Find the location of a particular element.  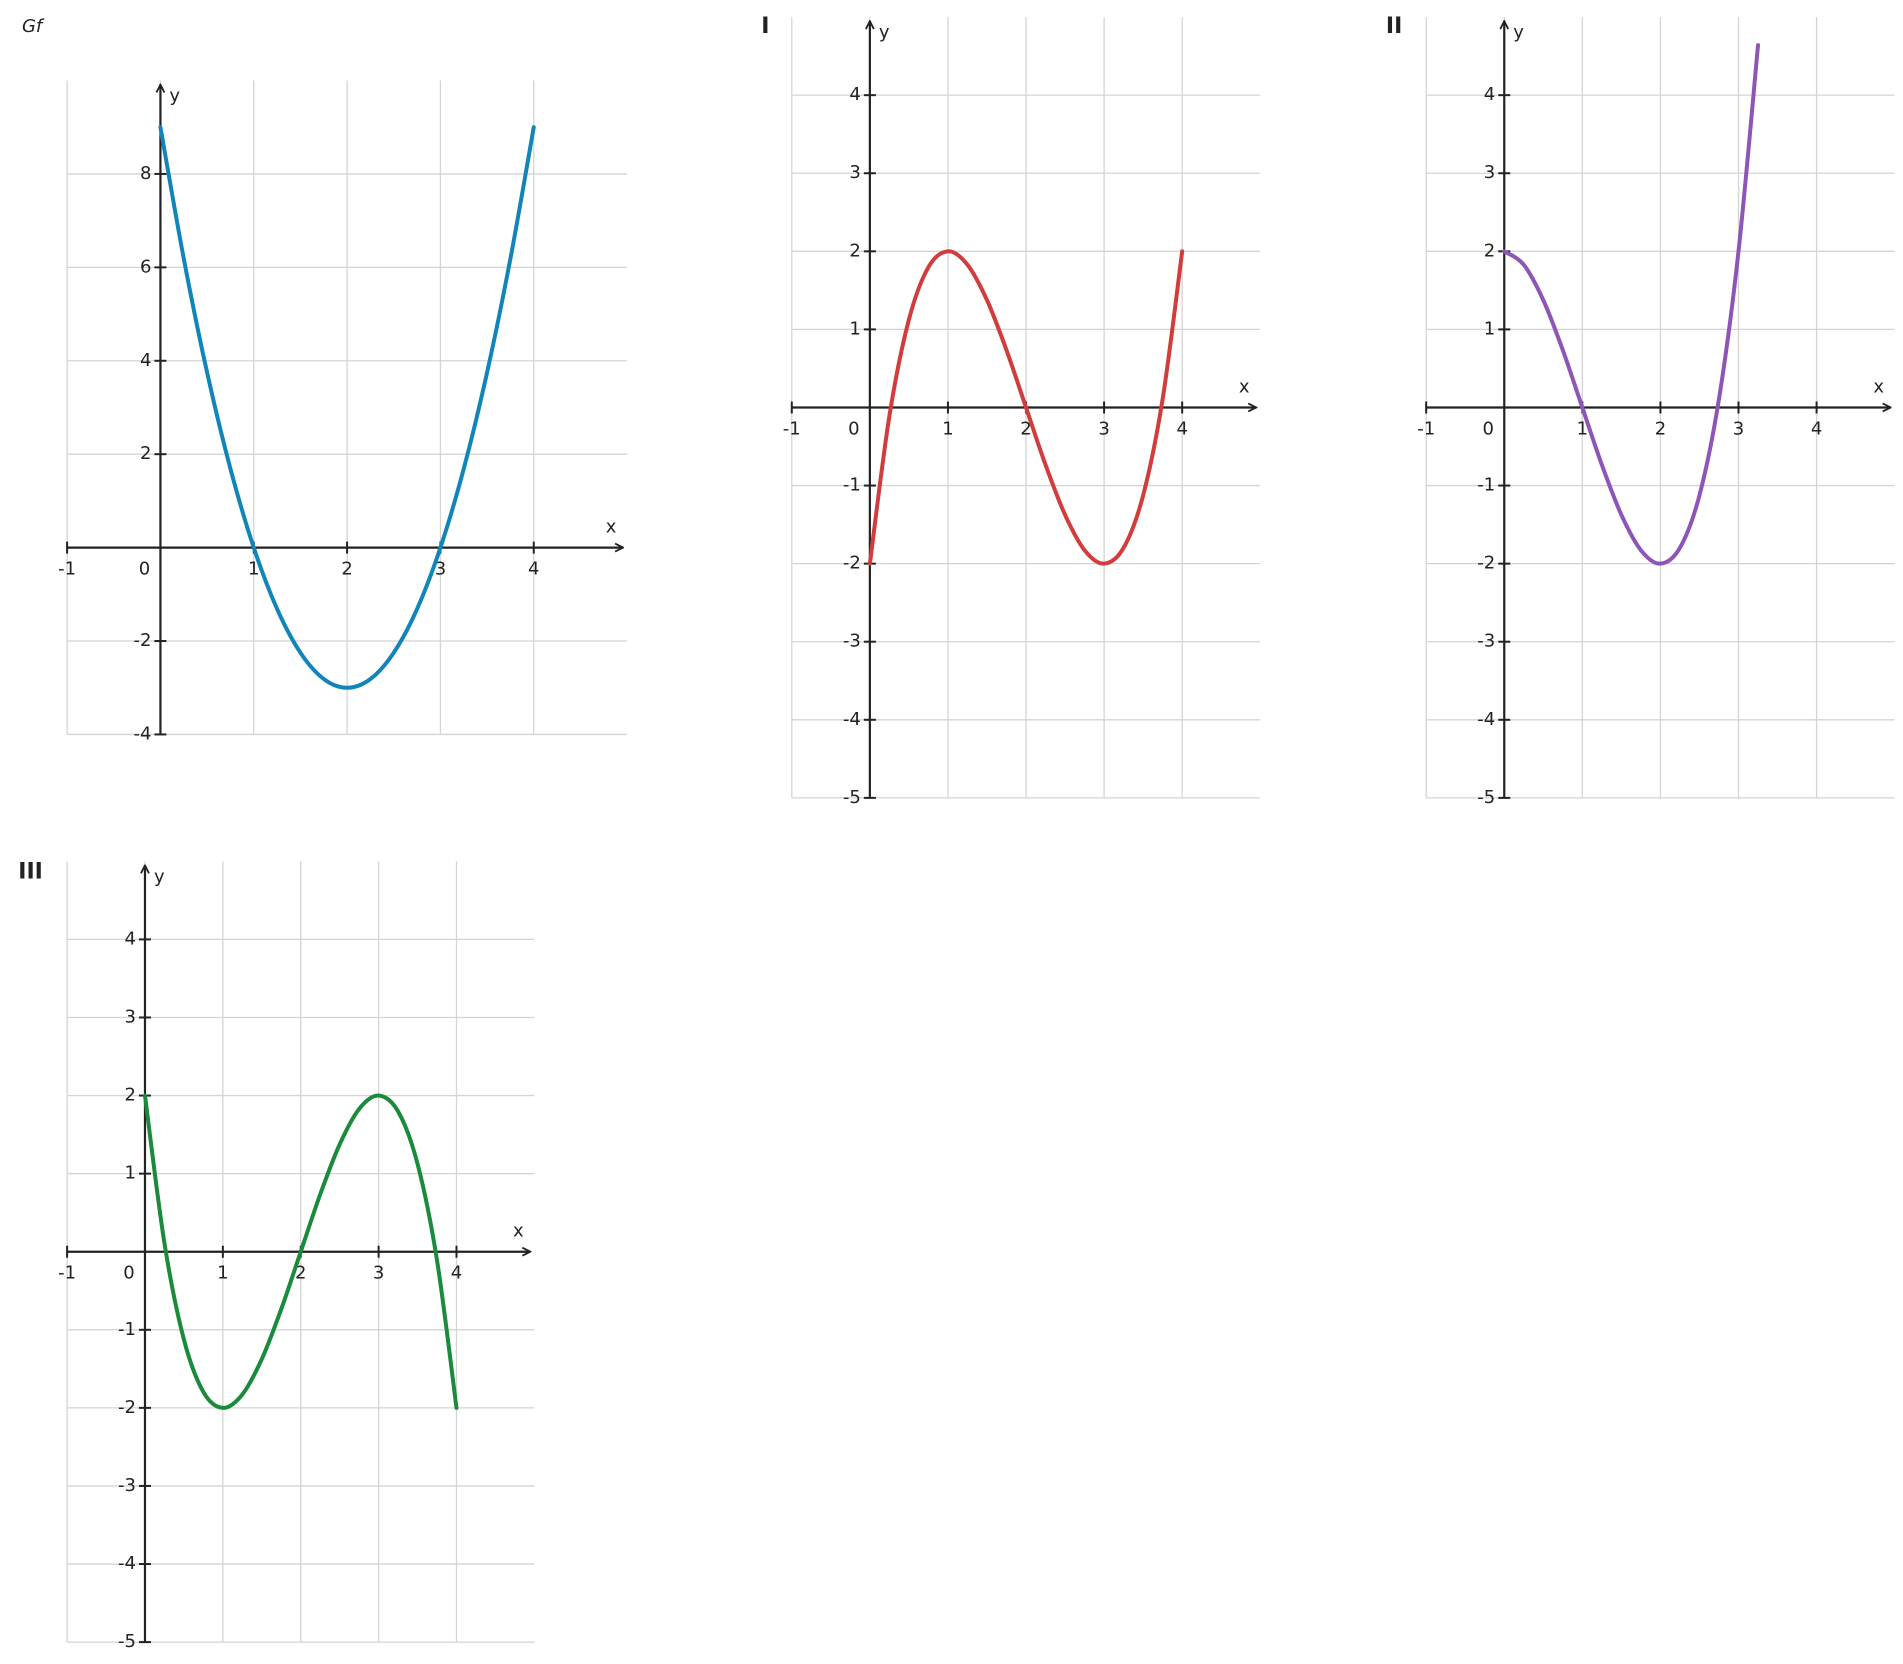

y-tick-label: 8 is located at coordinates (145, 173).